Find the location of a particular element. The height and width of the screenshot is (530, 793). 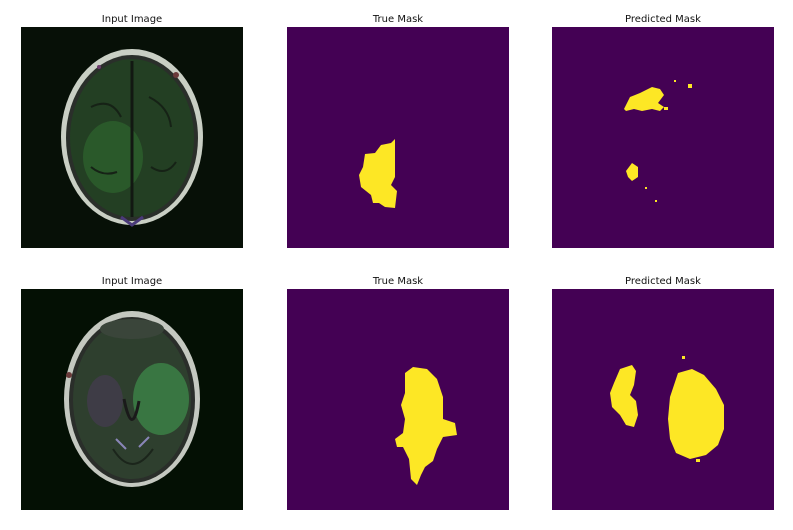

panel-true-mask-1: True Mask is located at coordinates (398, 130).